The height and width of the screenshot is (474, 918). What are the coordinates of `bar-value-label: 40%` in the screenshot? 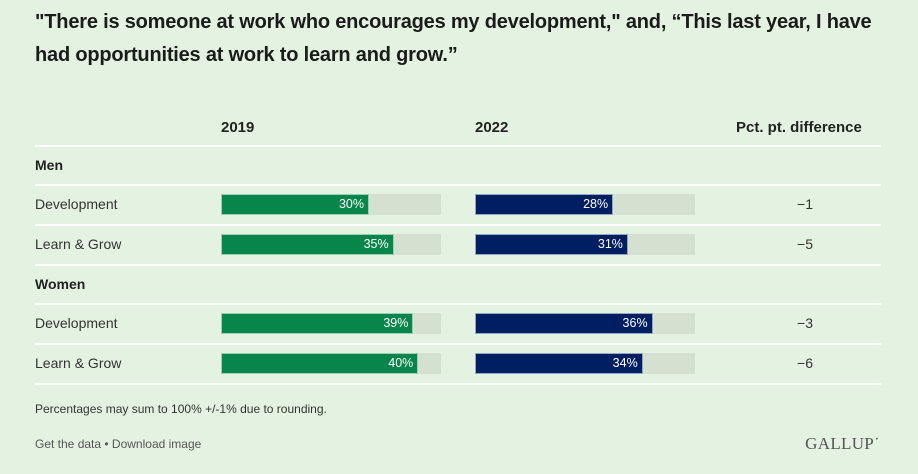 It's located at (401, 363).